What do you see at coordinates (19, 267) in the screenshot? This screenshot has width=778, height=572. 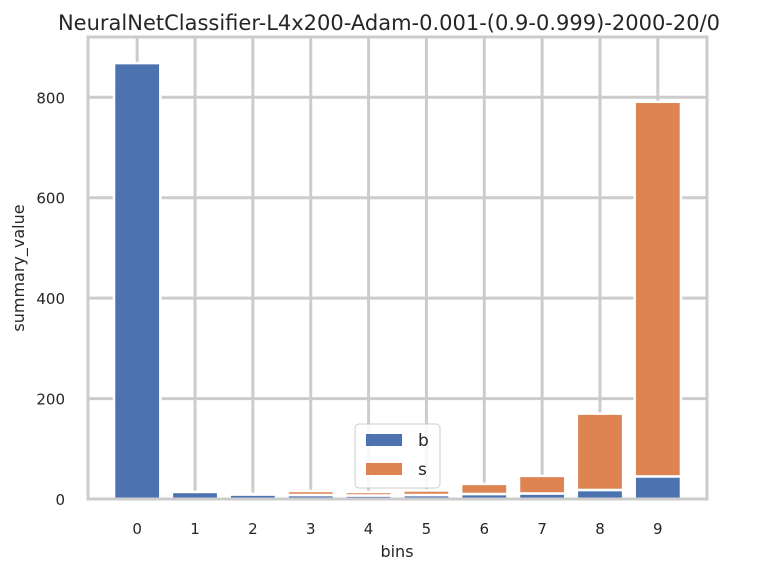 I see `y-axis-label: summary_value` at bounding box center [19, 267].